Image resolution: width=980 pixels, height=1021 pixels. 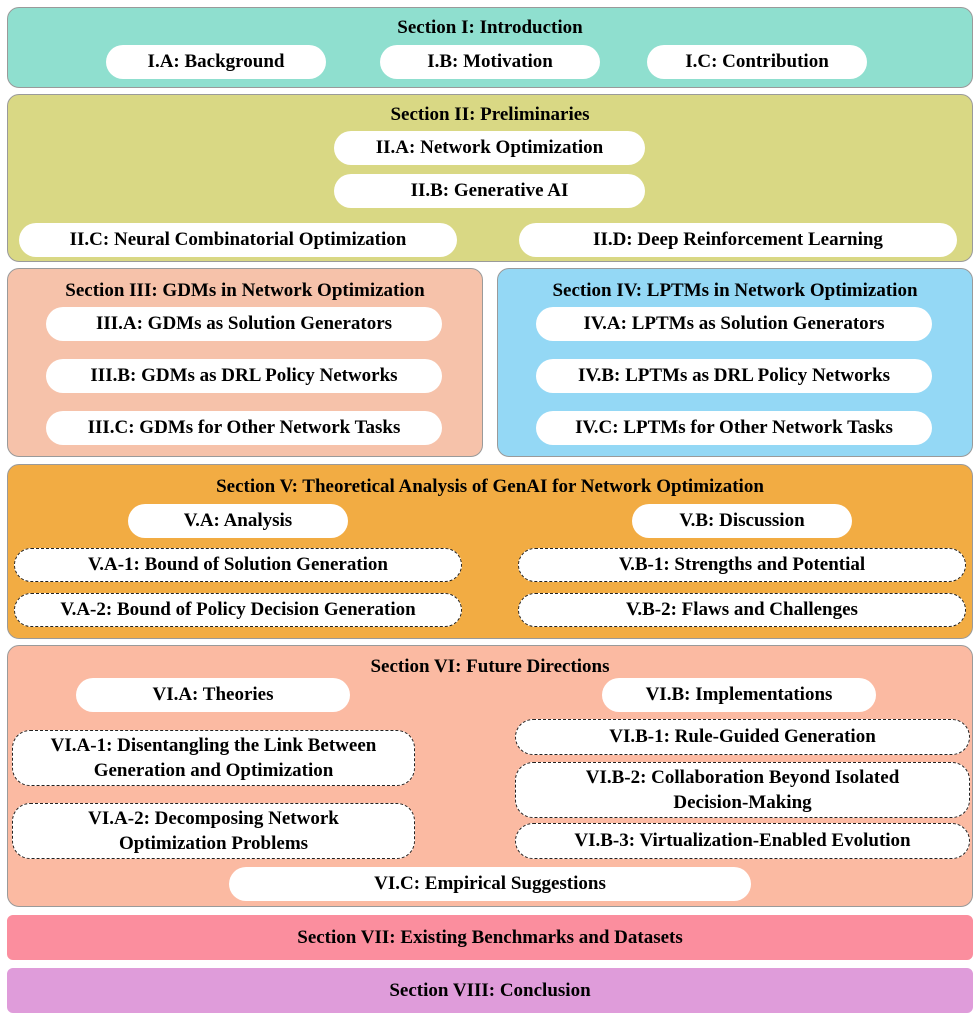 What do you see at coordinates (738, 240) in the screenshot?
I see `node-deep-reinforcement-learning: II.D: Deep Reinforcement Learning` at bounding box center [738, 240].